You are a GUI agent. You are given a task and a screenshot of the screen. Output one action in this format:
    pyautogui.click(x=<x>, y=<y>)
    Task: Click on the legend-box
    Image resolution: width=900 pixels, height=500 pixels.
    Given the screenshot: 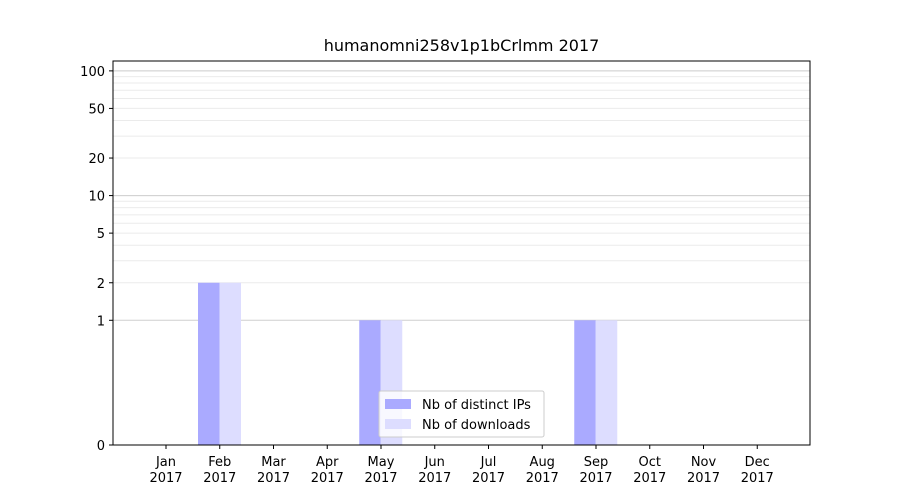 What is the action you would take?
    pyautogui.click(x=461, y=414)
    